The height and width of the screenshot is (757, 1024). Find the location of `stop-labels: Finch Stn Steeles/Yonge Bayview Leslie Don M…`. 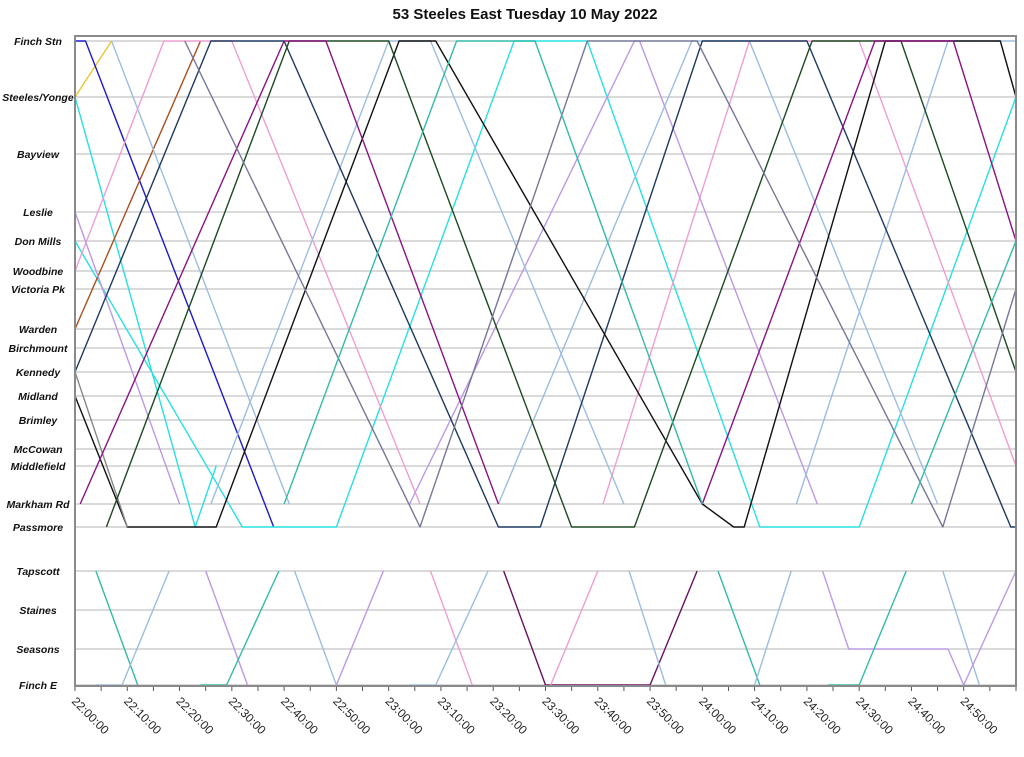

stop-labels: Finch Stn Steeles/Yonge Bayview Leslie Don M… is located at coordinates (38, 364).